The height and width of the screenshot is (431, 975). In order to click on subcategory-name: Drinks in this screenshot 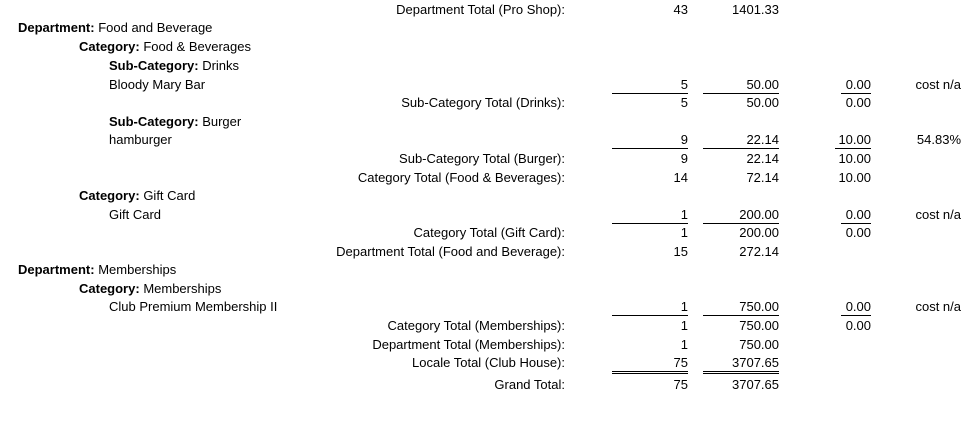, I will do `click(221, 65)`.